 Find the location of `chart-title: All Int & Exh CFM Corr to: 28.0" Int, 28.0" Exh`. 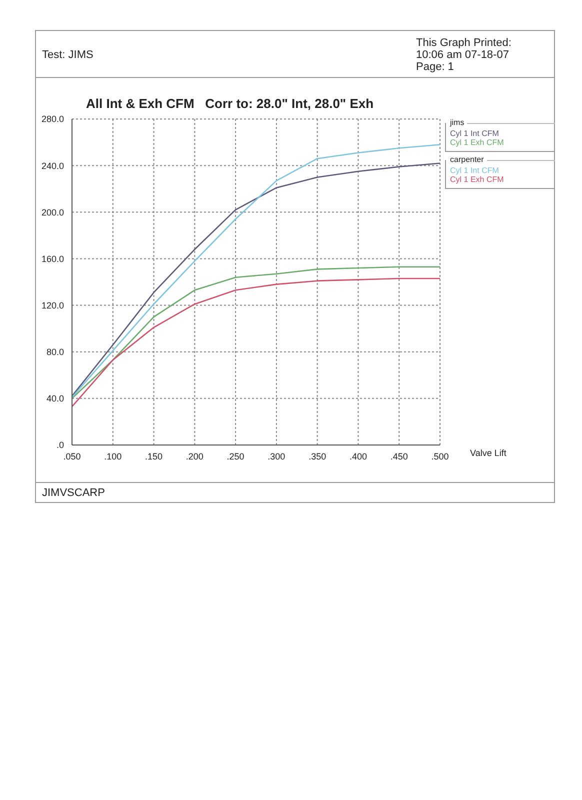

chart-title: All Int & Exh CFM Corr to: 28.0" Int, 28.0" Exh is located at coordinates (230, 103).